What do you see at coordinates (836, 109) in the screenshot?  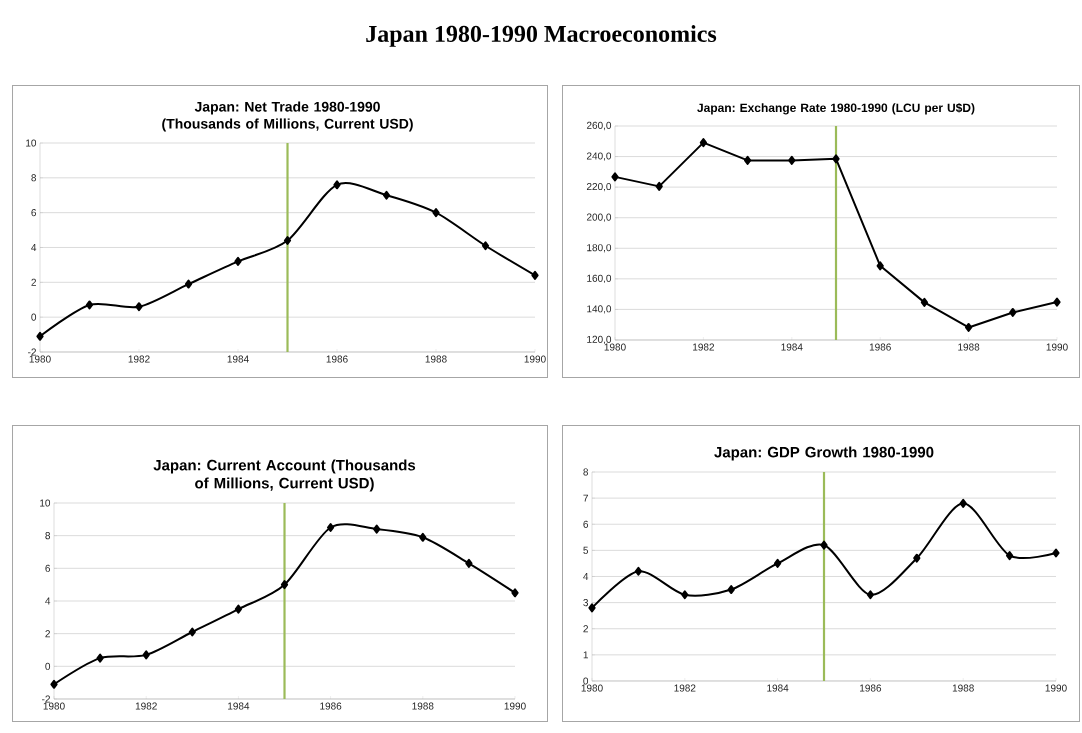 I see `chart-title: Japan: Exchange Rate 1980-1990 (LCU per U$D)` at bounding box center [836, 109].